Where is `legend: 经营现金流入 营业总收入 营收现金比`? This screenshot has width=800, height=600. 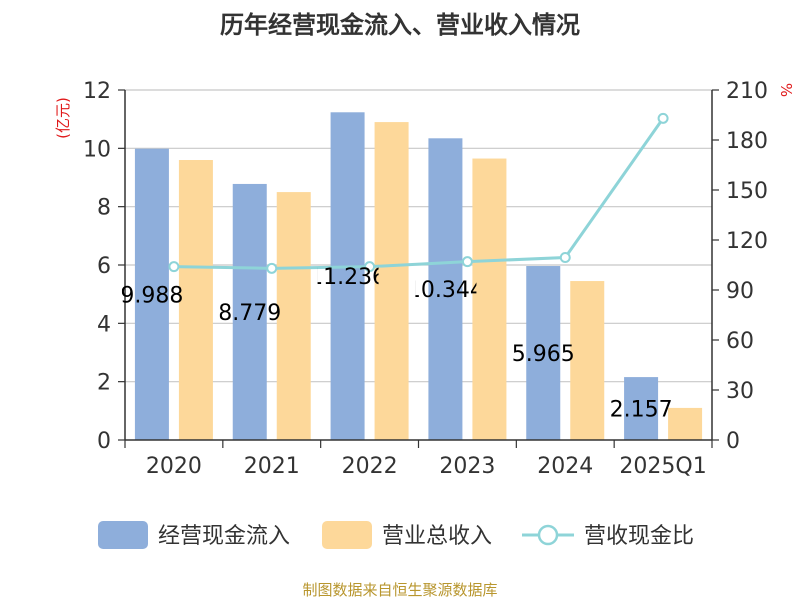 legend: 经营现金流入 营业总收入 营收现金比 is located at coordinates (396, 535).